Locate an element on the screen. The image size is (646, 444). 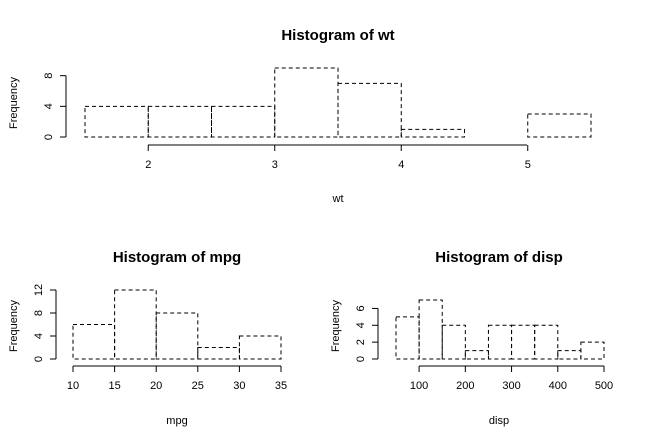
y-tick-label: 6 is located at coordinates (361, 308).